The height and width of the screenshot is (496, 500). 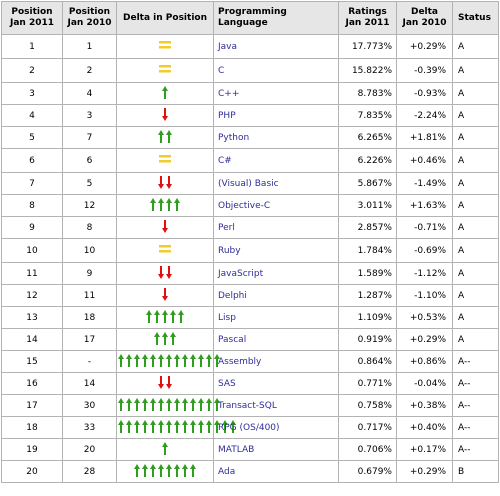 I want to click on pos-2011-cell: 6, so click(x=32, y=160).